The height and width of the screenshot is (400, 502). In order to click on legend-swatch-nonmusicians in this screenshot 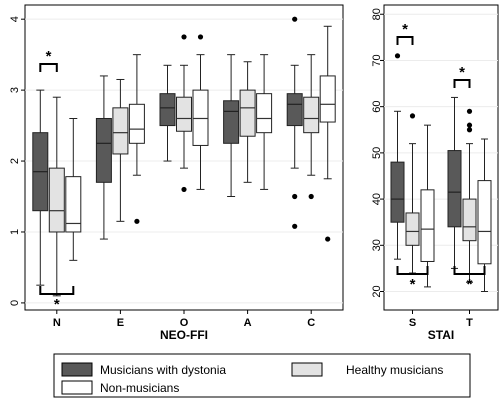, I will do `click(77, 387)`.